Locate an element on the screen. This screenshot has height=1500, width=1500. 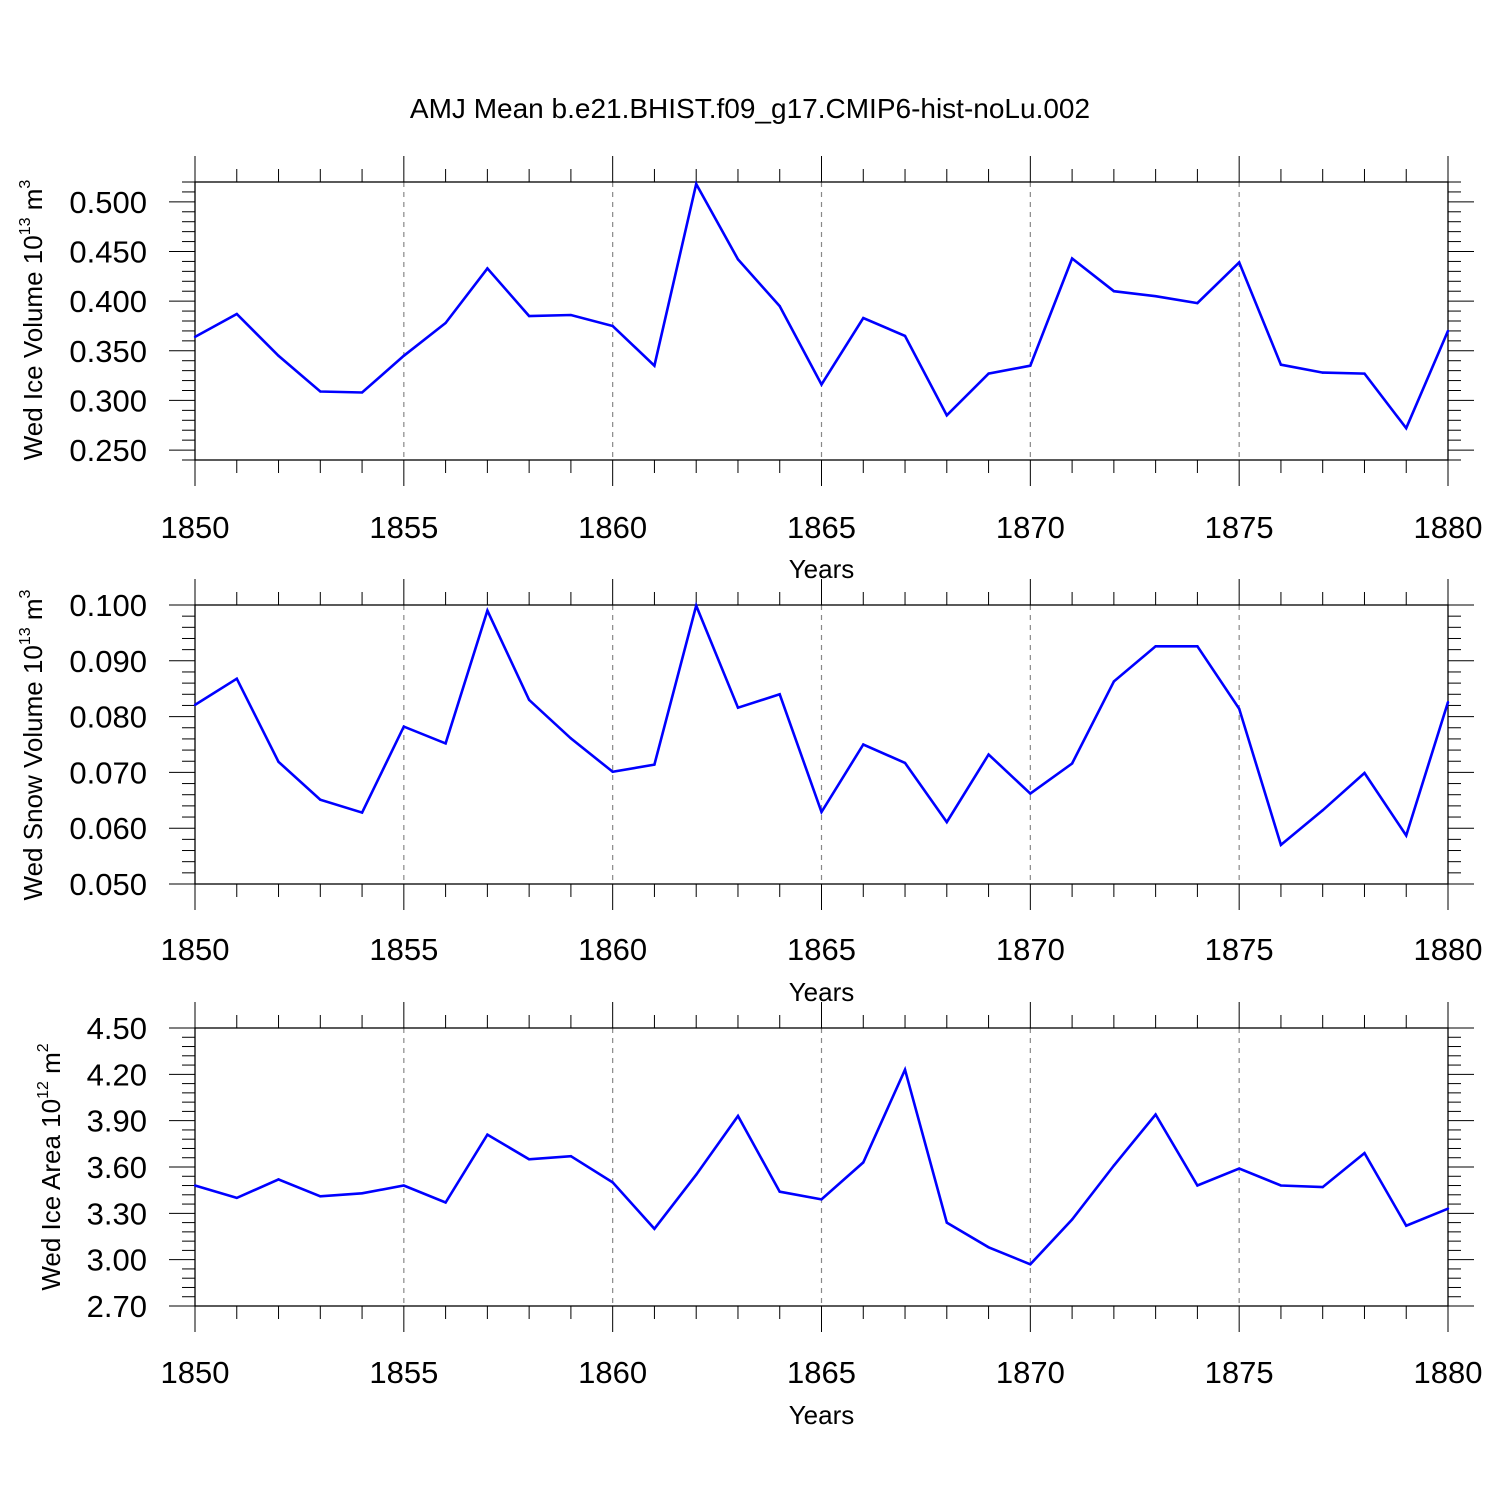
y-tick-label: 0.250 is located at coordinates (108, 450).